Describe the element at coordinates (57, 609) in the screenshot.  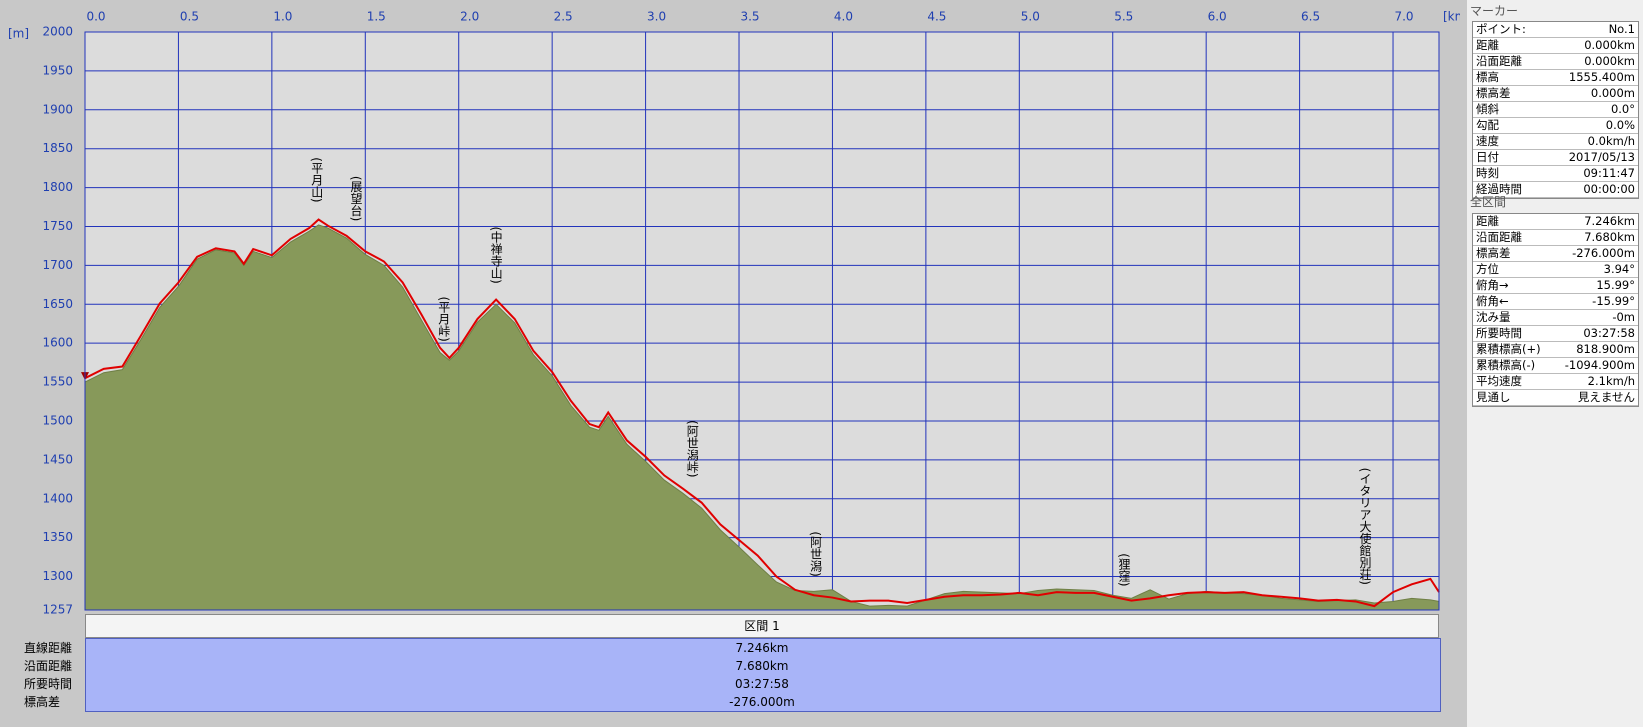
I see `y-tick-label: 1257` at that location.